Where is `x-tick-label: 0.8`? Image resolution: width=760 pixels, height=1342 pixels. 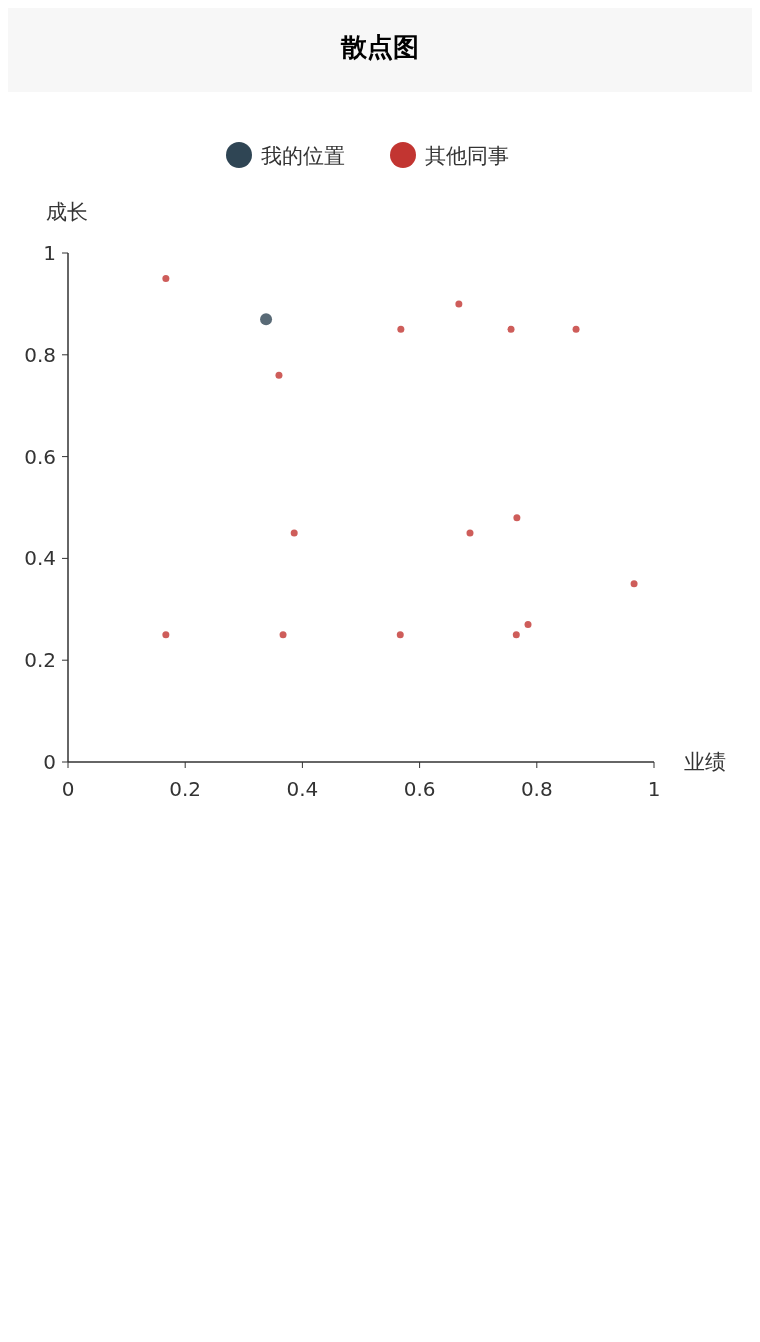
x-tick-label: 0.8 is located at coordinates (536, 789).